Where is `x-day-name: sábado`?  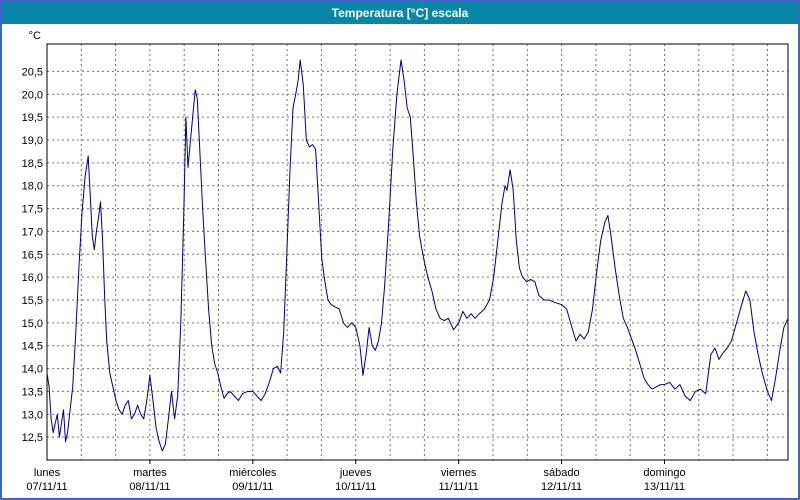 x-day-name: sábado is located at coordinates (562, 473).